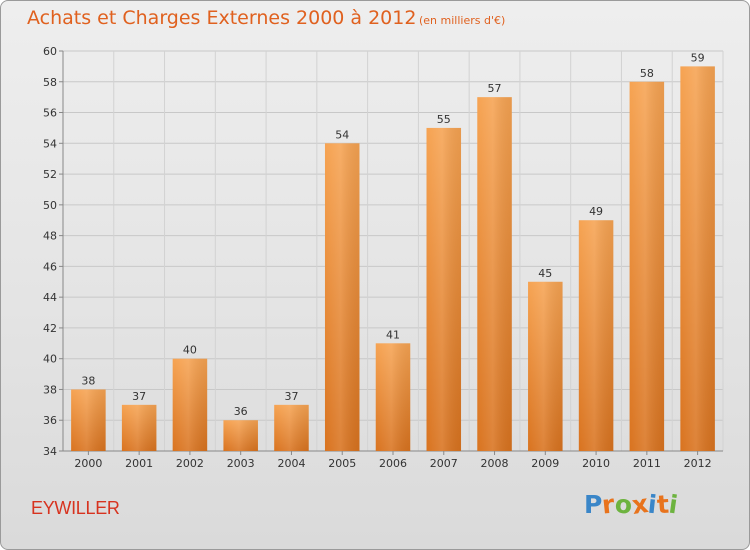  Describe the element at coordinates (698, 57) in the screenshot. I see `data-label-2012: 59` at that location.